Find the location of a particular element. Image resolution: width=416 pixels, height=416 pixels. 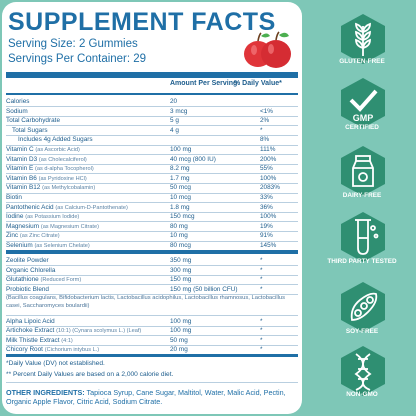

apple-icon is located at coordinates (267, 49).